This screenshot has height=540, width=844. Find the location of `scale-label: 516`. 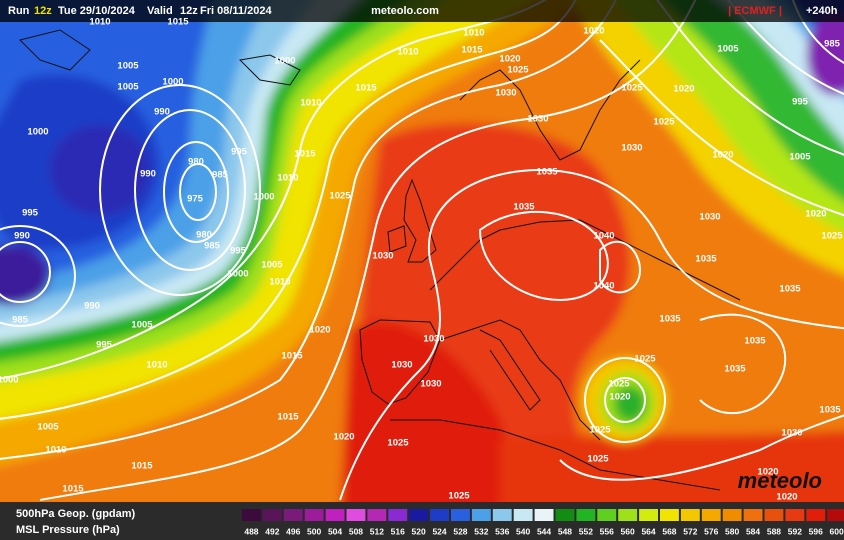

scale-label: 516 is located at coordinates (398, 531).